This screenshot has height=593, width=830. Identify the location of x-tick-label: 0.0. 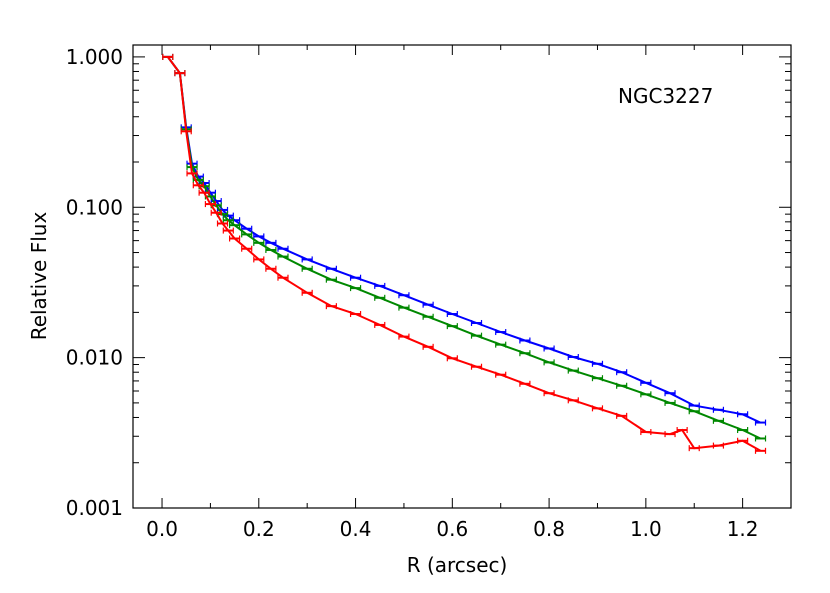
(162, 529).